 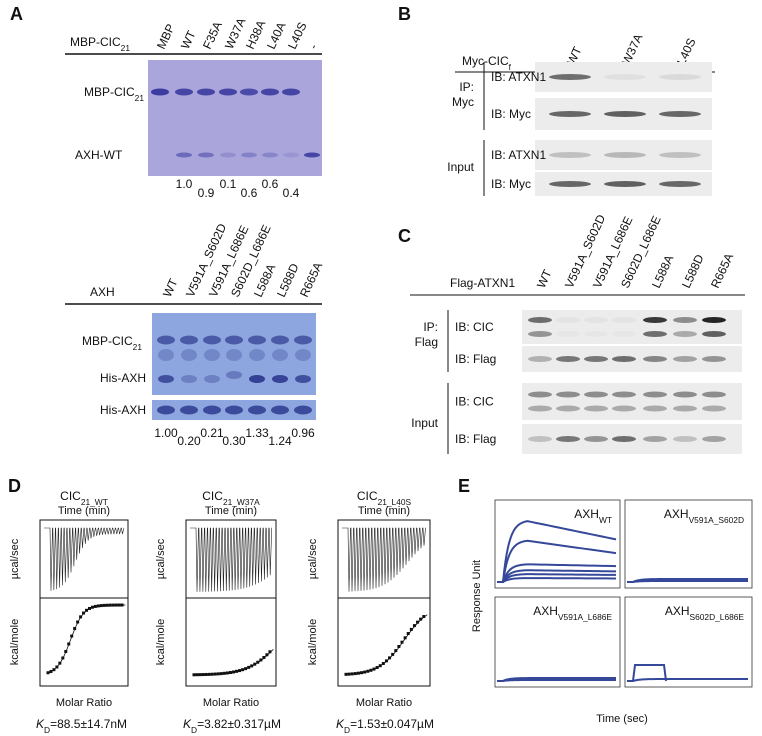 I want to click on lane-header-part: 21, so click(x=126, y=48).